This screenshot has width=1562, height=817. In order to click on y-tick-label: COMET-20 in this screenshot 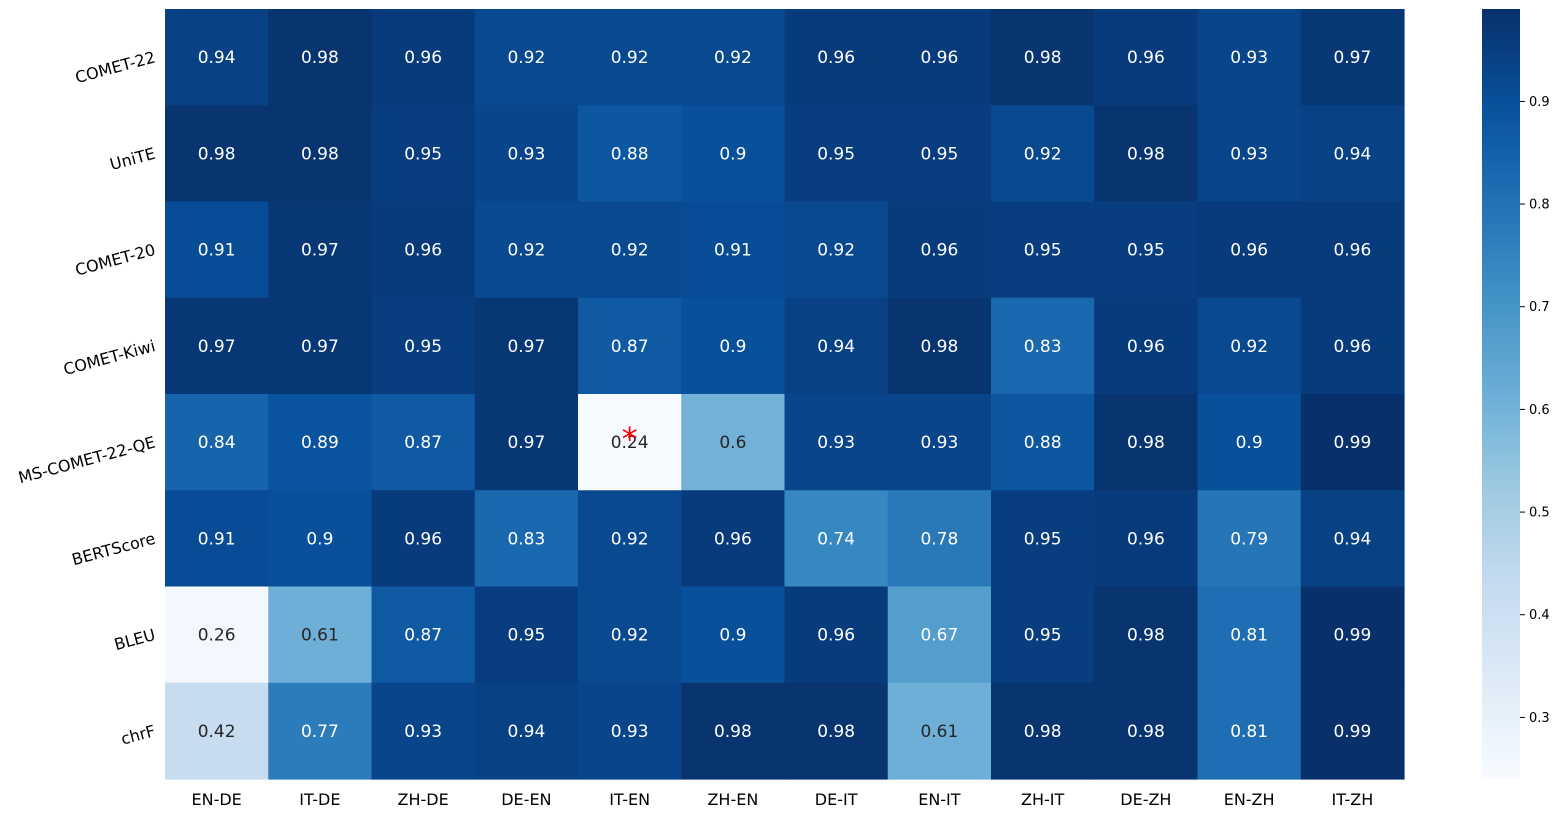, I will do `click(115, 260)`.